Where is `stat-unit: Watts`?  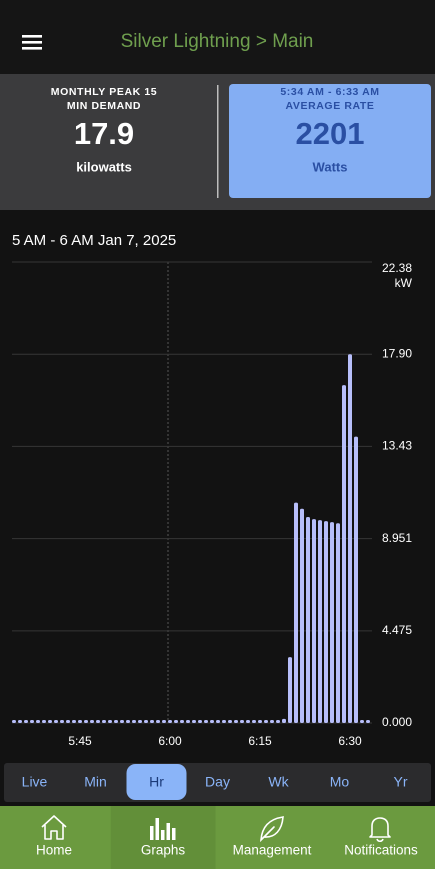
stat-unit: Watts is located at coordinates (330, 166).